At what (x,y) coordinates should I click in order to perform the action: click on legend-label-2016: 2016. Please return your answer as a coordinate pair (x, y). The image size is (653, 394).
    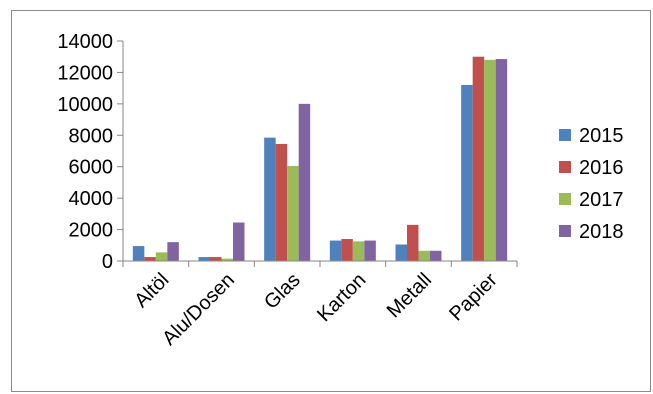
    Looking at the image, I should click on (601, 168).